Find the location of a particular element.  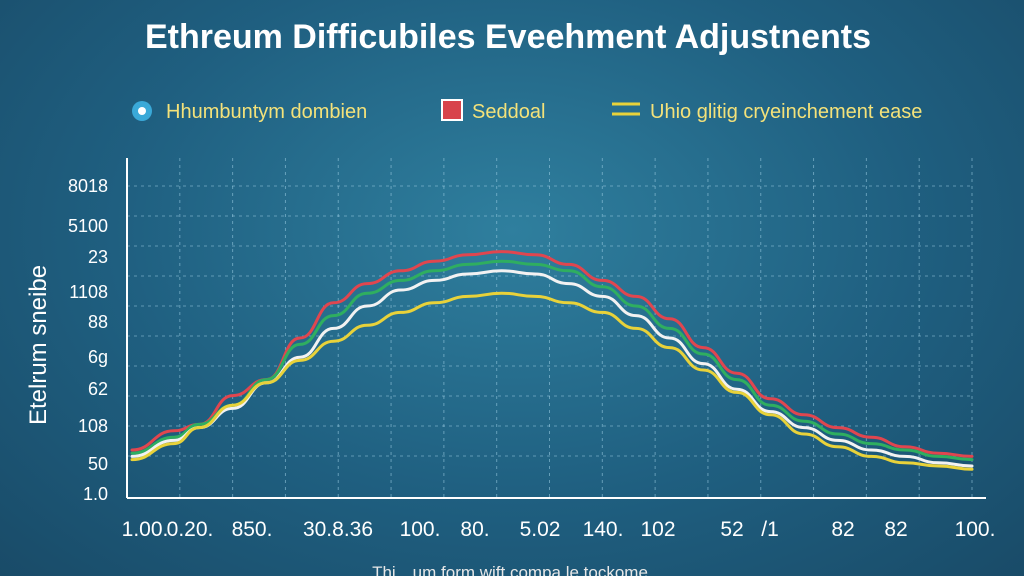

legend-item: Seddoal is located at coordinates (493, 111).